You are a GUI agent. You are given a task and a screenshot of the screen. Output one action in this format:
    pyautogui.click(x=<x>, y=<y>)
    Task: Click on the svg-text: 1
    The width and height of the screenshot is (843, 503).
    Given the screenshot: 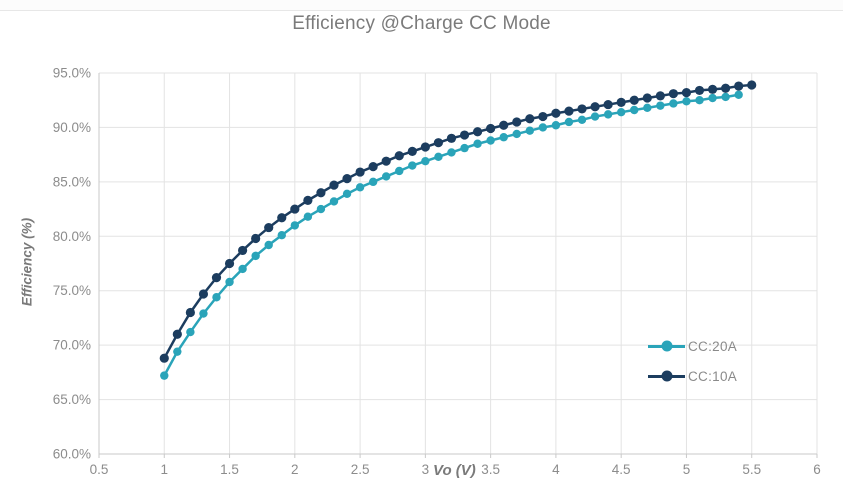 What is the action you would take?
    pyautogui.click(x=165, y=469)
    